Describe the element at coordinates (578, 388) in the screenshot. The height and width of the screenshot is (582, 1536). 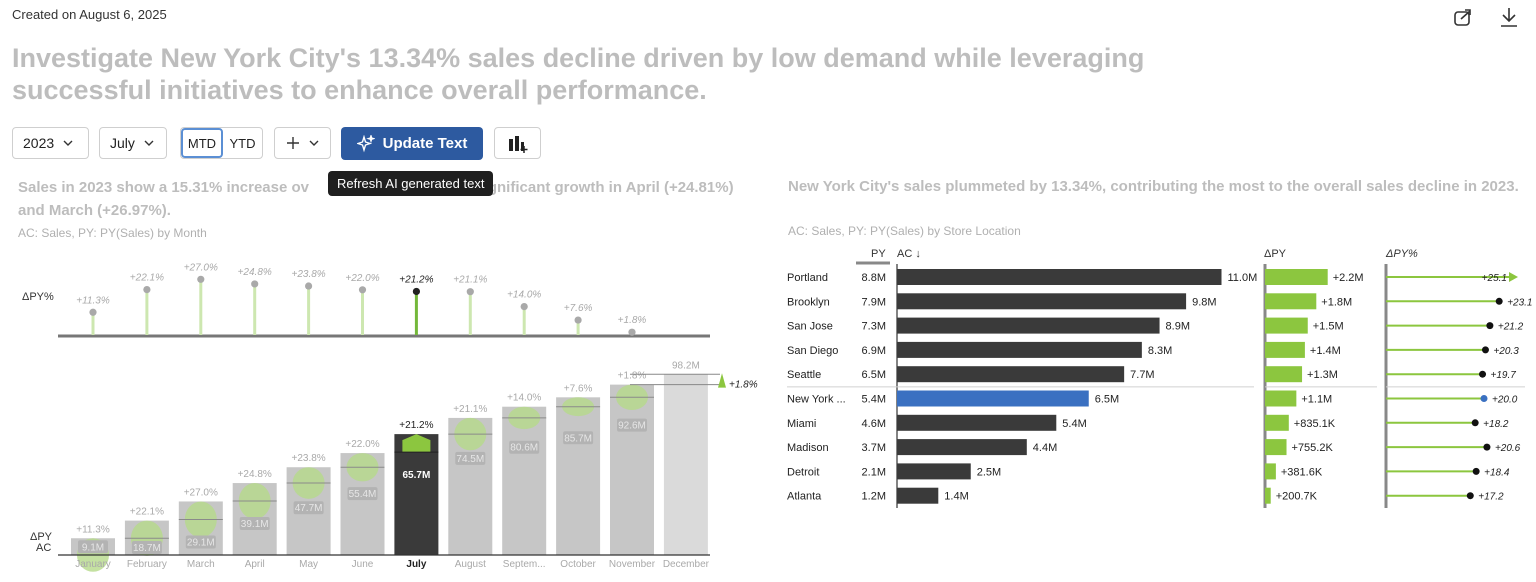
I see `dpy-bar-label: +7.6%` at that location.